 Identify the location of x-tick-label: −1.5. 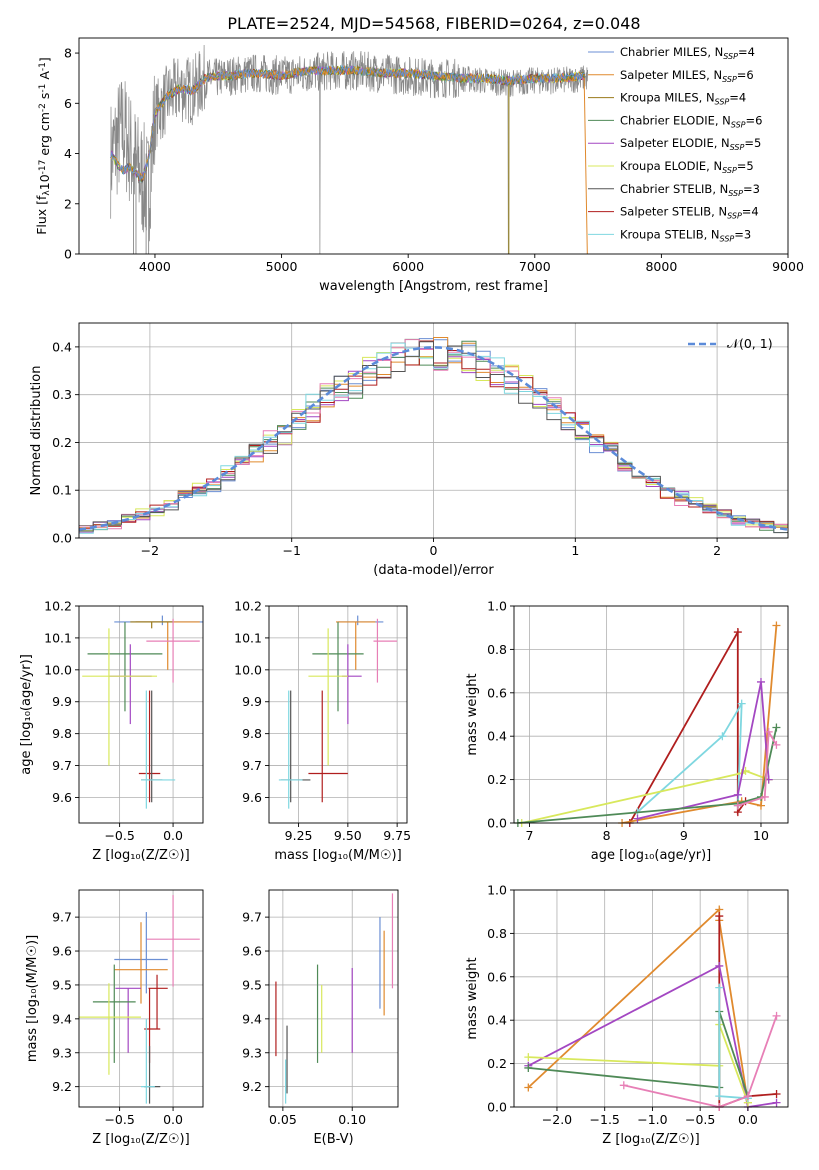
(605, 1119).